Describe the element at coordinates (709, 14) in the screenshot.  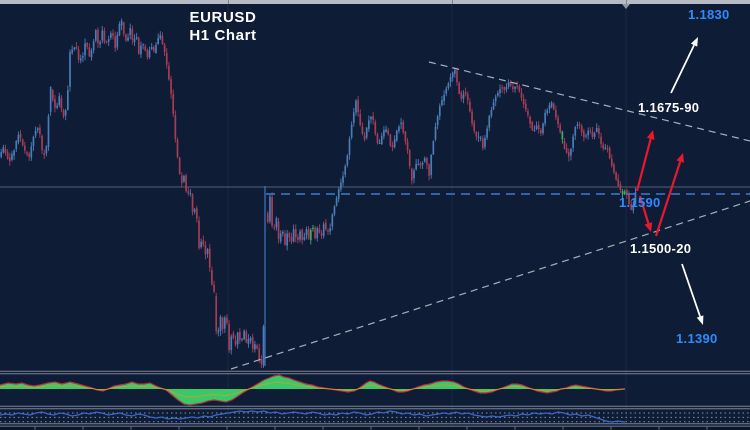
I see `price-label-1-1830: 1.1830` at that location.